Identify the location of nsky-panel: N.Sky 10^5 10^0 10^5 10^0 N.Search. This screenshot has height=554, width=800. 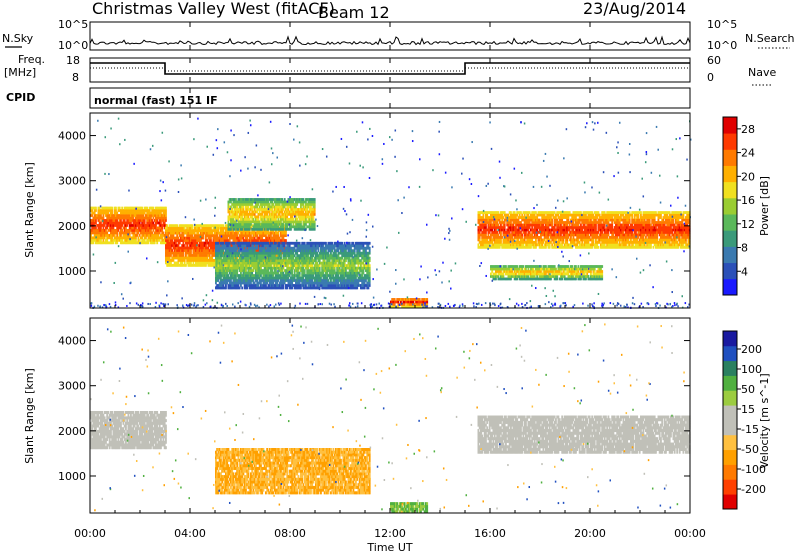
(398, 35).